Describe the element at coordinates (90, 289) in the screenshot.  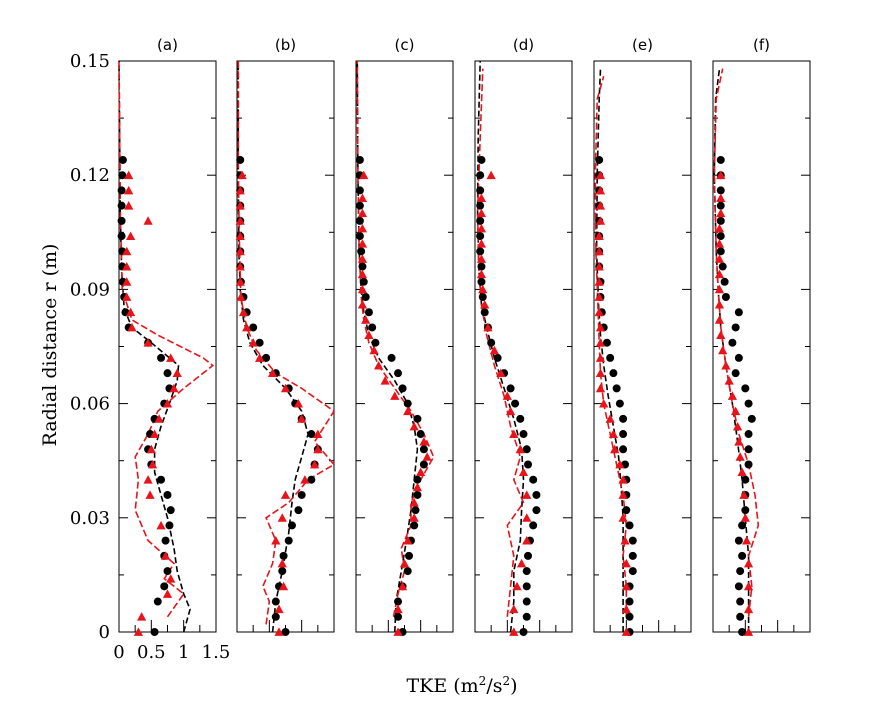
I see `y-tick-label: 0.09` at that location.